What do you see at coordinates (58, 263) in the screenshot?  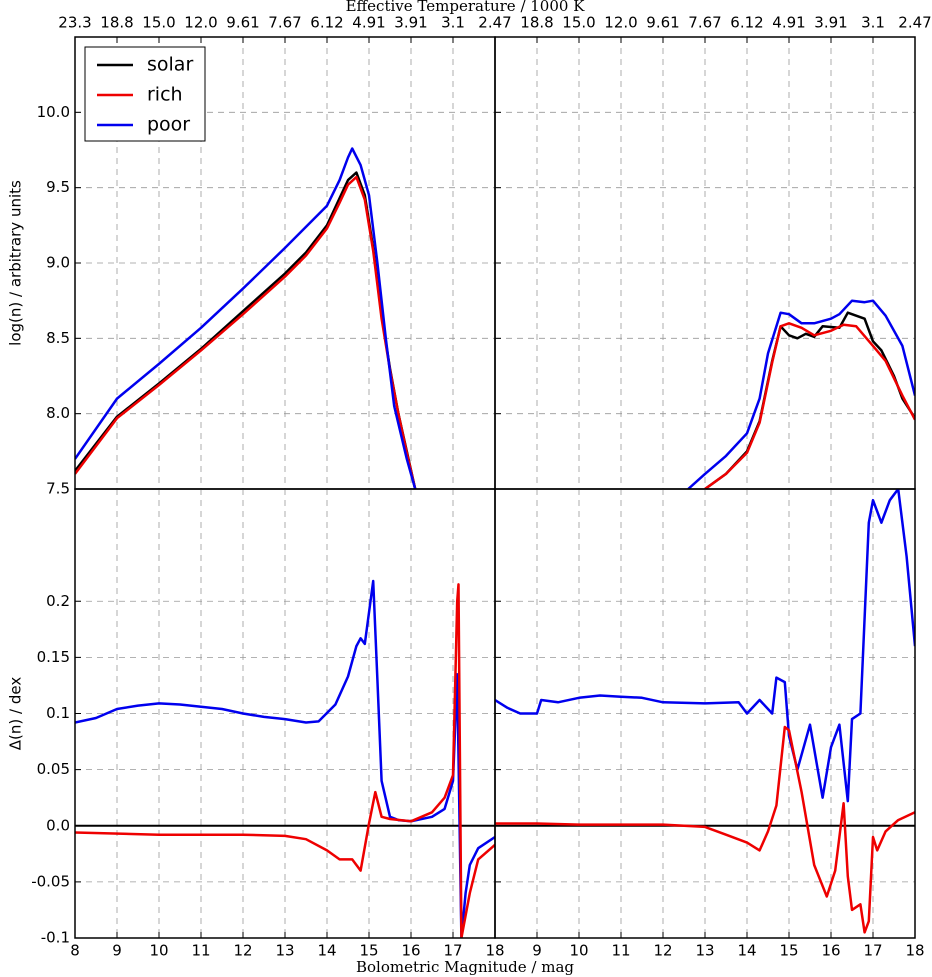 I see `y-tick-label: 9.0` at bounding box center [58, 263].